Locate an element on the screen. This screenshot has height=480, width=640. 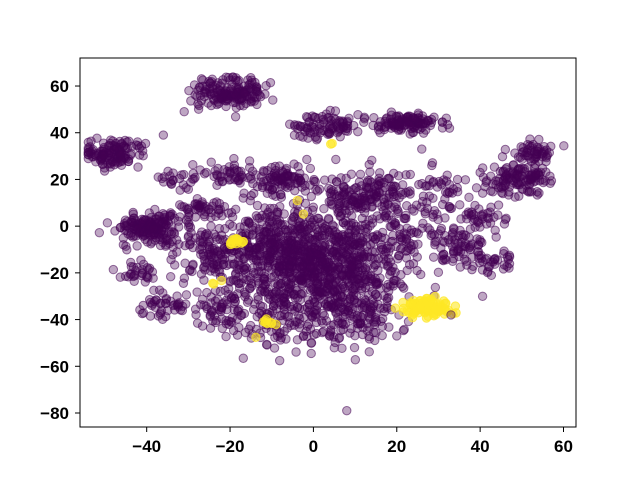
y-tick-label: 60 is located at coordinates (59, 86).